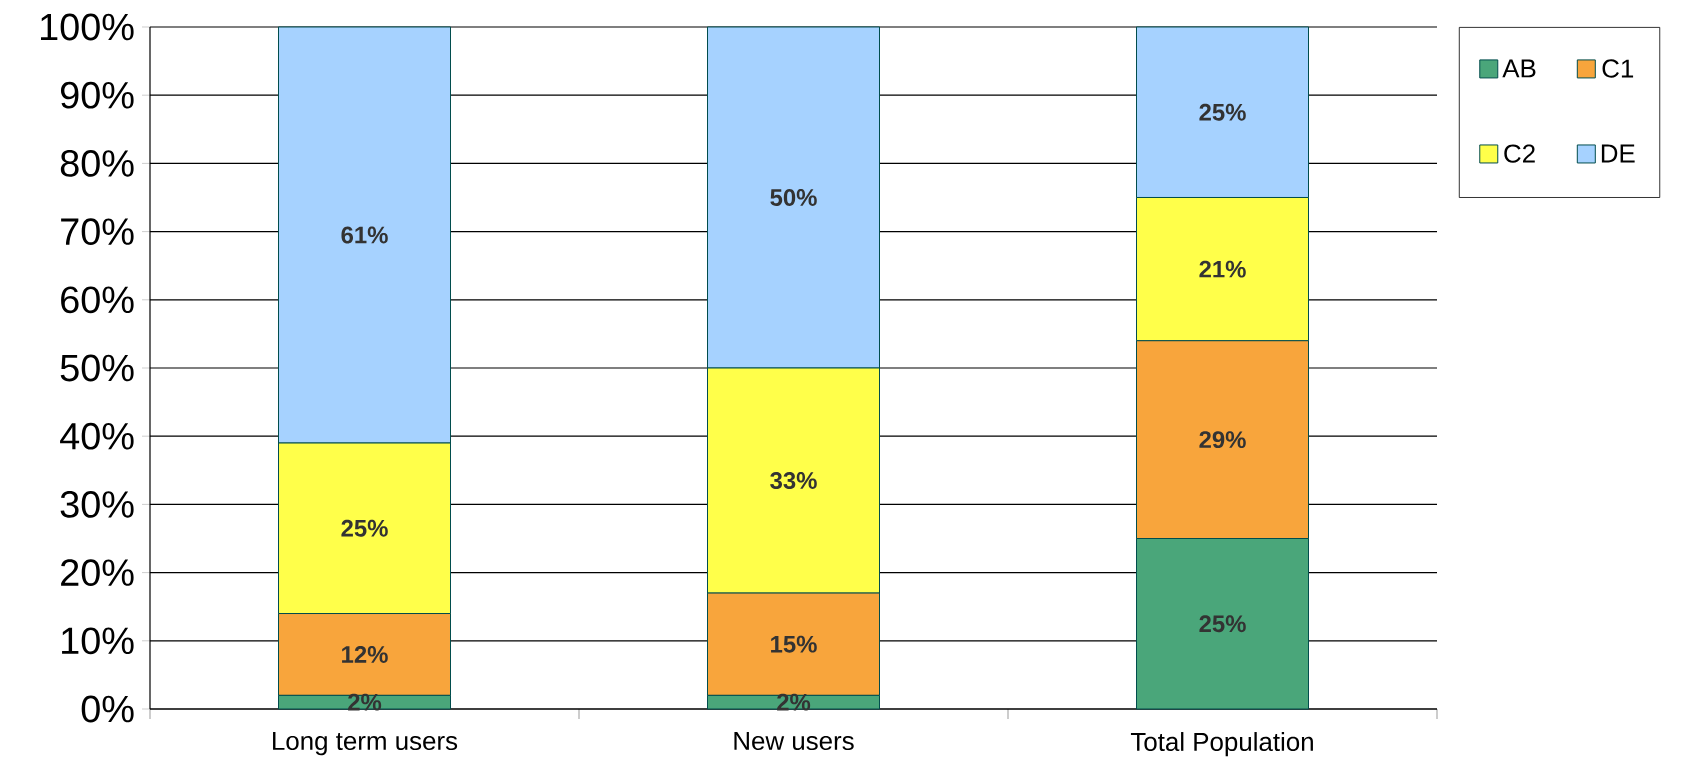 The image size is (1707, 773). Describe the element at coordinates (107, 709) in the screenshot. I see `y-tick-label: 0%` at that location.